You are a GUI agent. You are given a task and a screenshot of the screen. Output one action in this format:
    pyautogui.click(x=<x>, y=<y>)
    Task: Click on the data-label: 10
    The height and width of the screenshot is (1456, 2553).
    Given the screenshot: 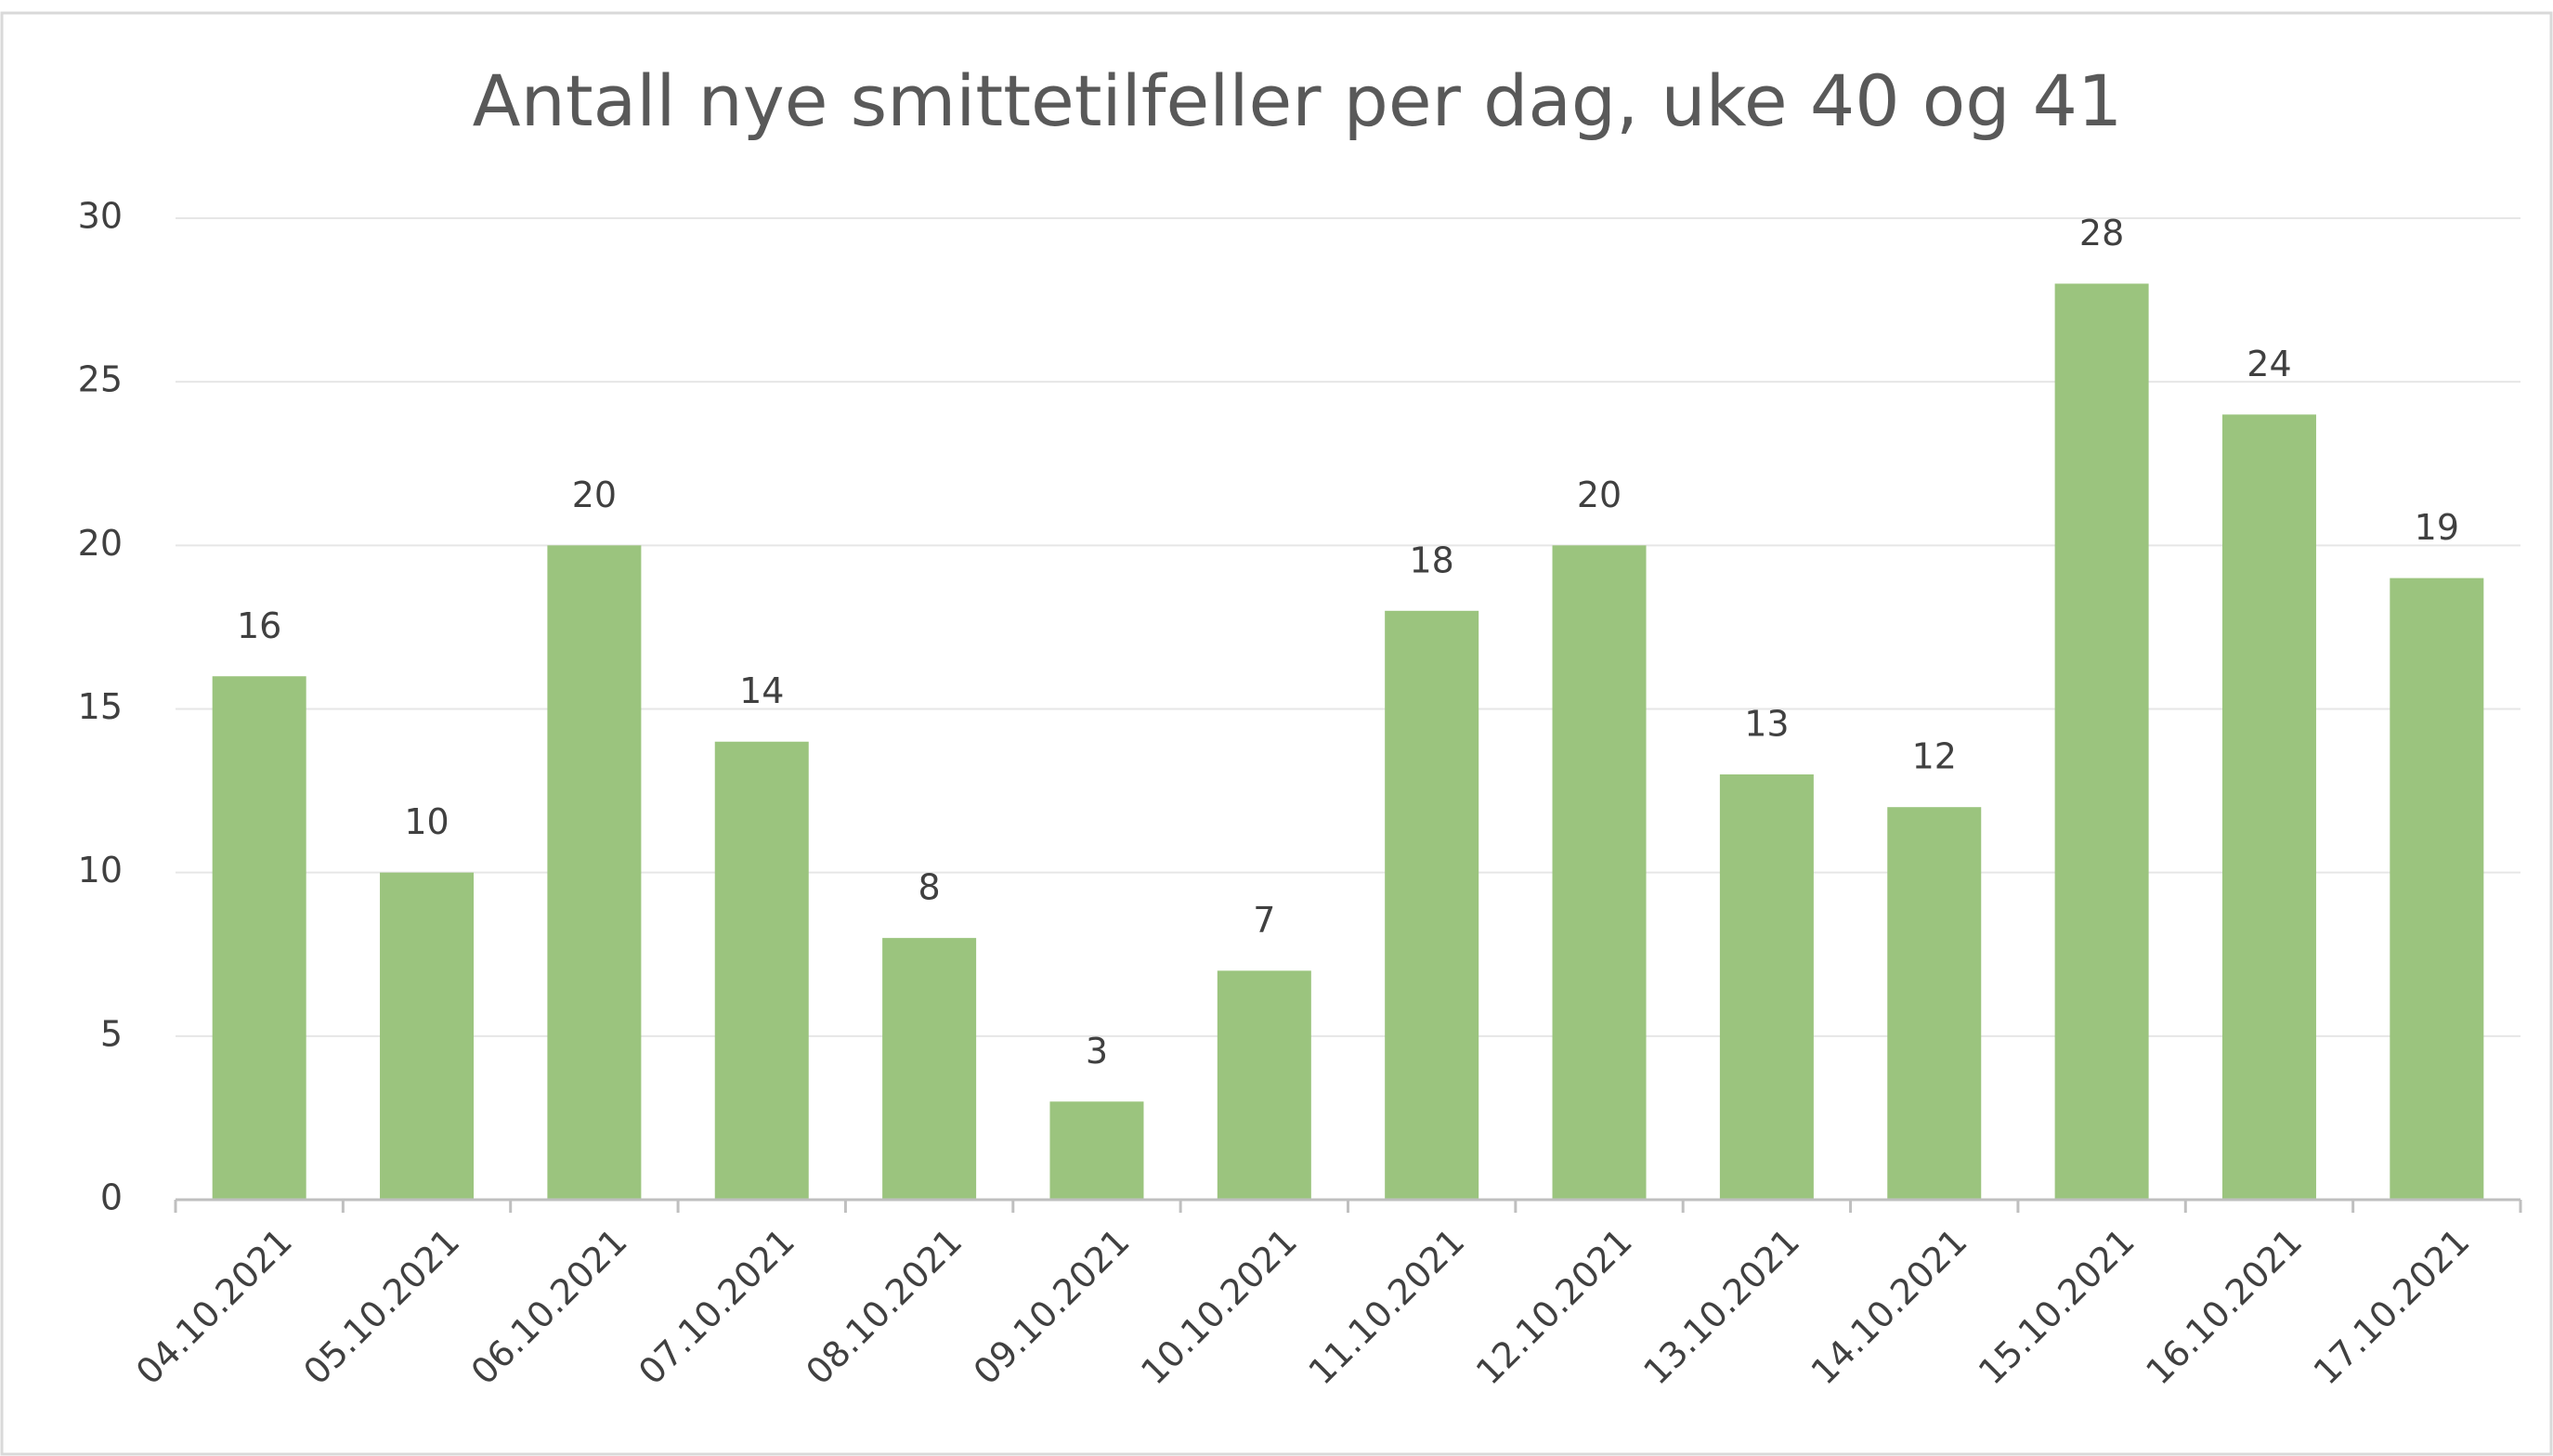 What is the action you would take?
    pyautogui.click(x=426, y=821)
    